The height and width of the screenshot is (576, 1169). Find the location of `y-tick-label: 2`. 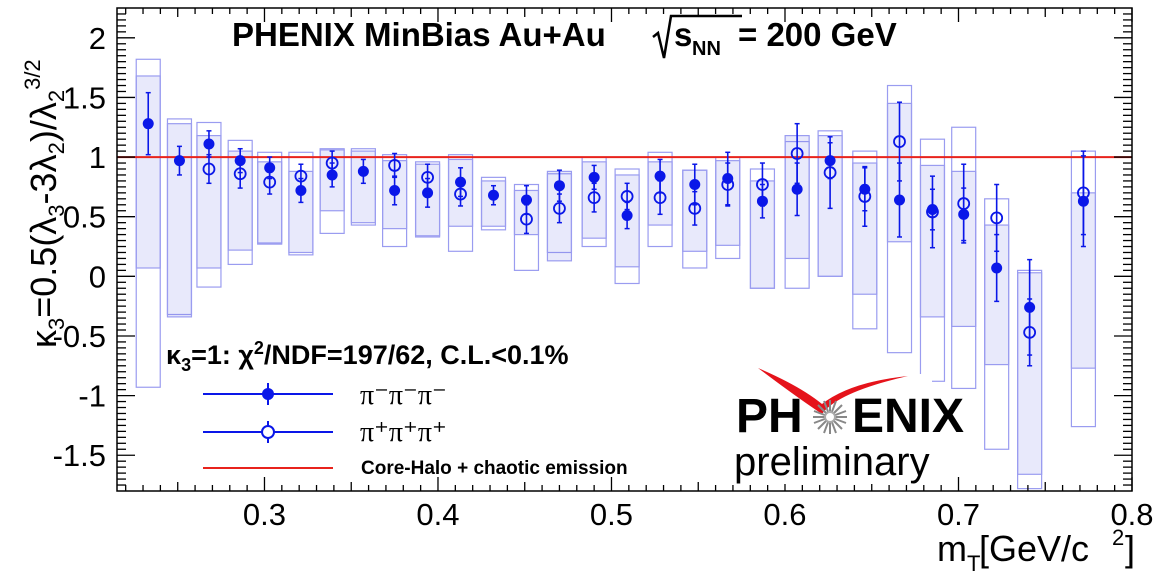

y-tick-label: 2 is located at coordinates (97, 38).